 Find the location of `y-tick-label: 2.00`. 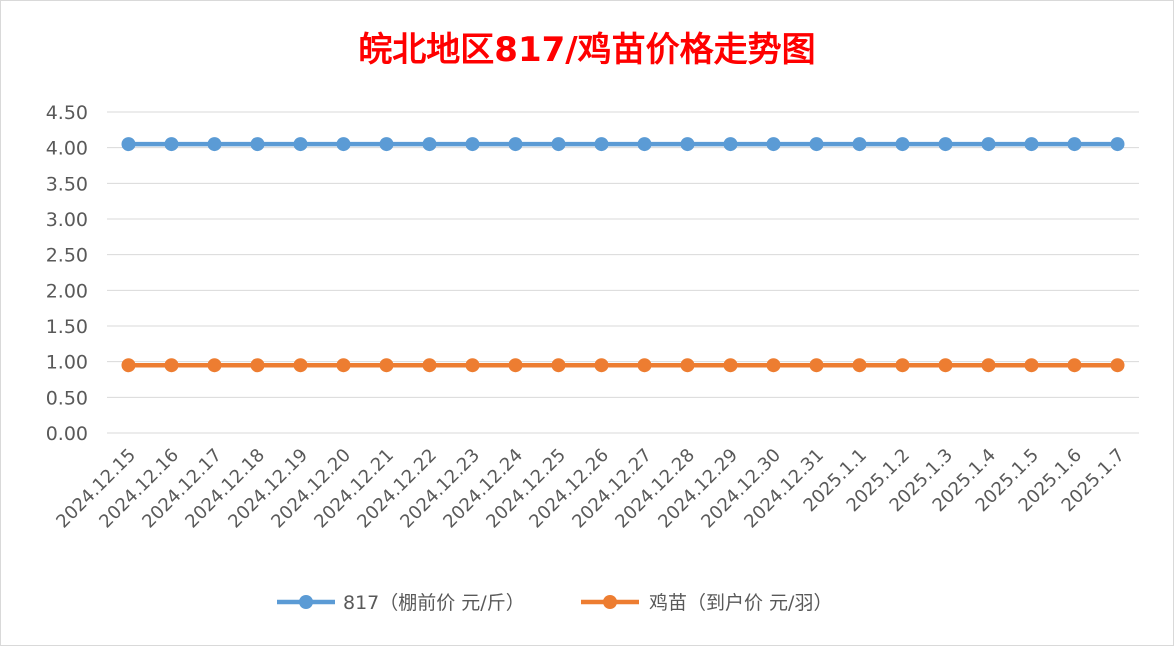

y-tick-label: 2.00 is located at coordinates (67, 291).